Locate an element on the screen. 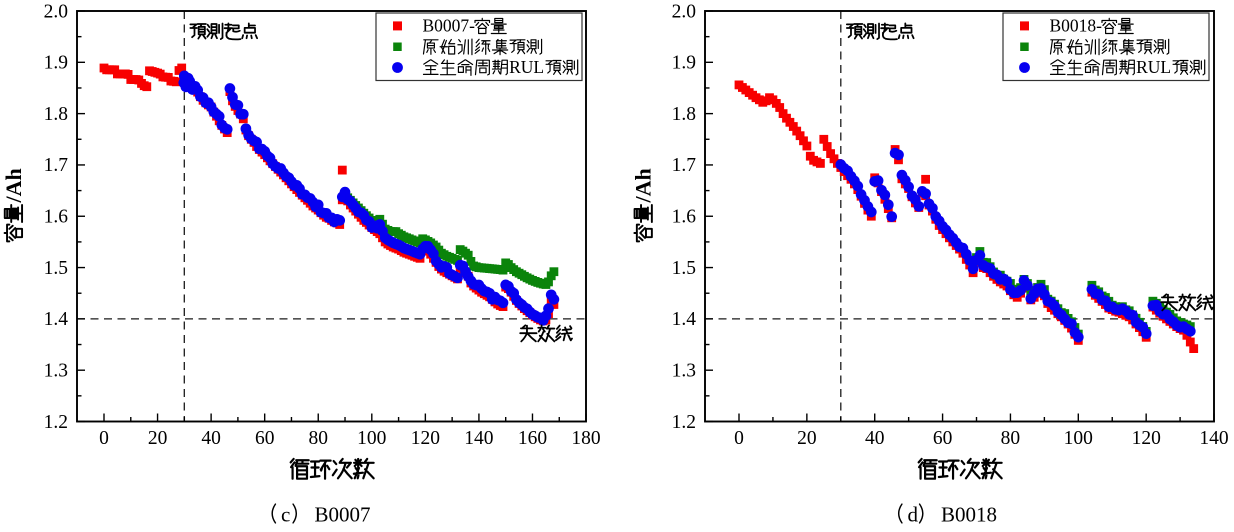  svg-text: B0018- is located at coordinates (1076, 26).